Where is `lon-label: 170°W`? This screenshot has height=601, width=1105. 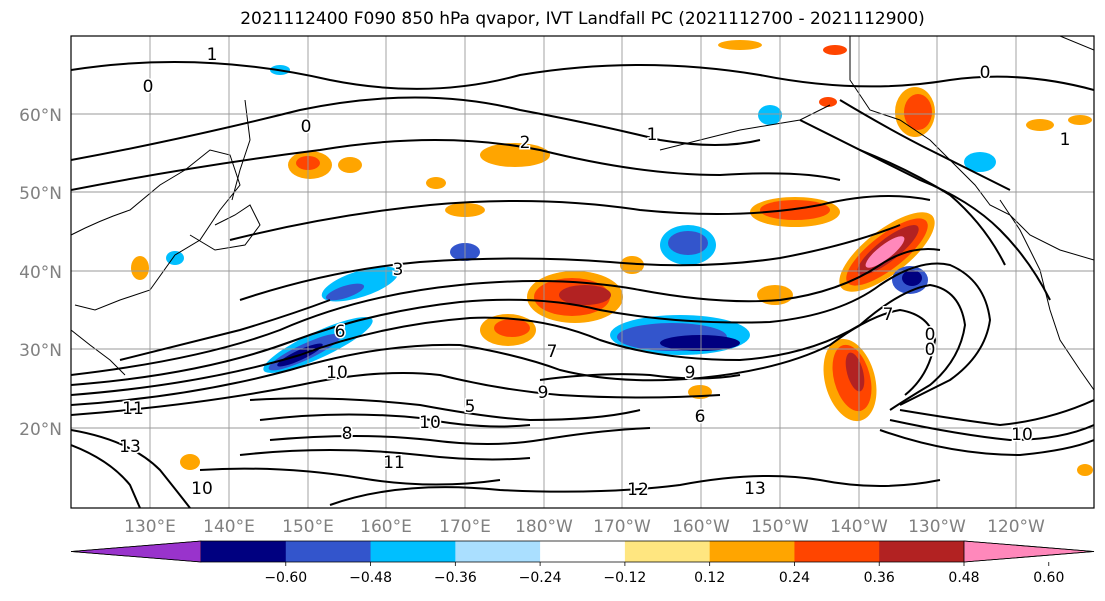
lon-label: 170°W is located at coordinates (622, 527).